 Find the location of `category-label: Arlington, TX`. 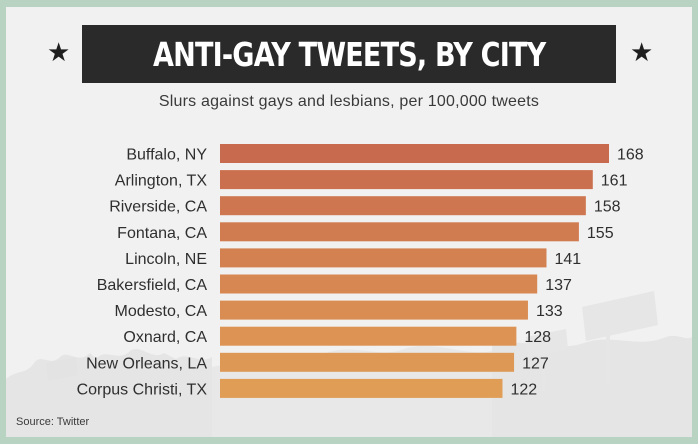

category-label: Arlington, TX is located at coordinates (161, 181).